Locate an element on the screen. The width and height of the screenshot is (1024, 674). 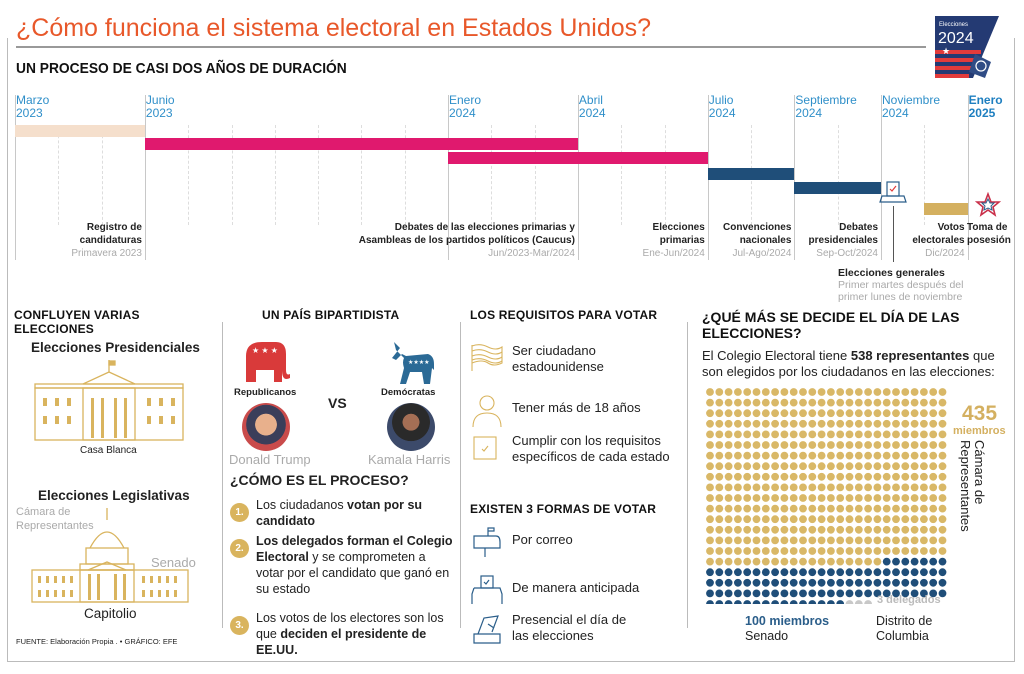
month-label: Julio 2024 is located at coordinates (722, 106).